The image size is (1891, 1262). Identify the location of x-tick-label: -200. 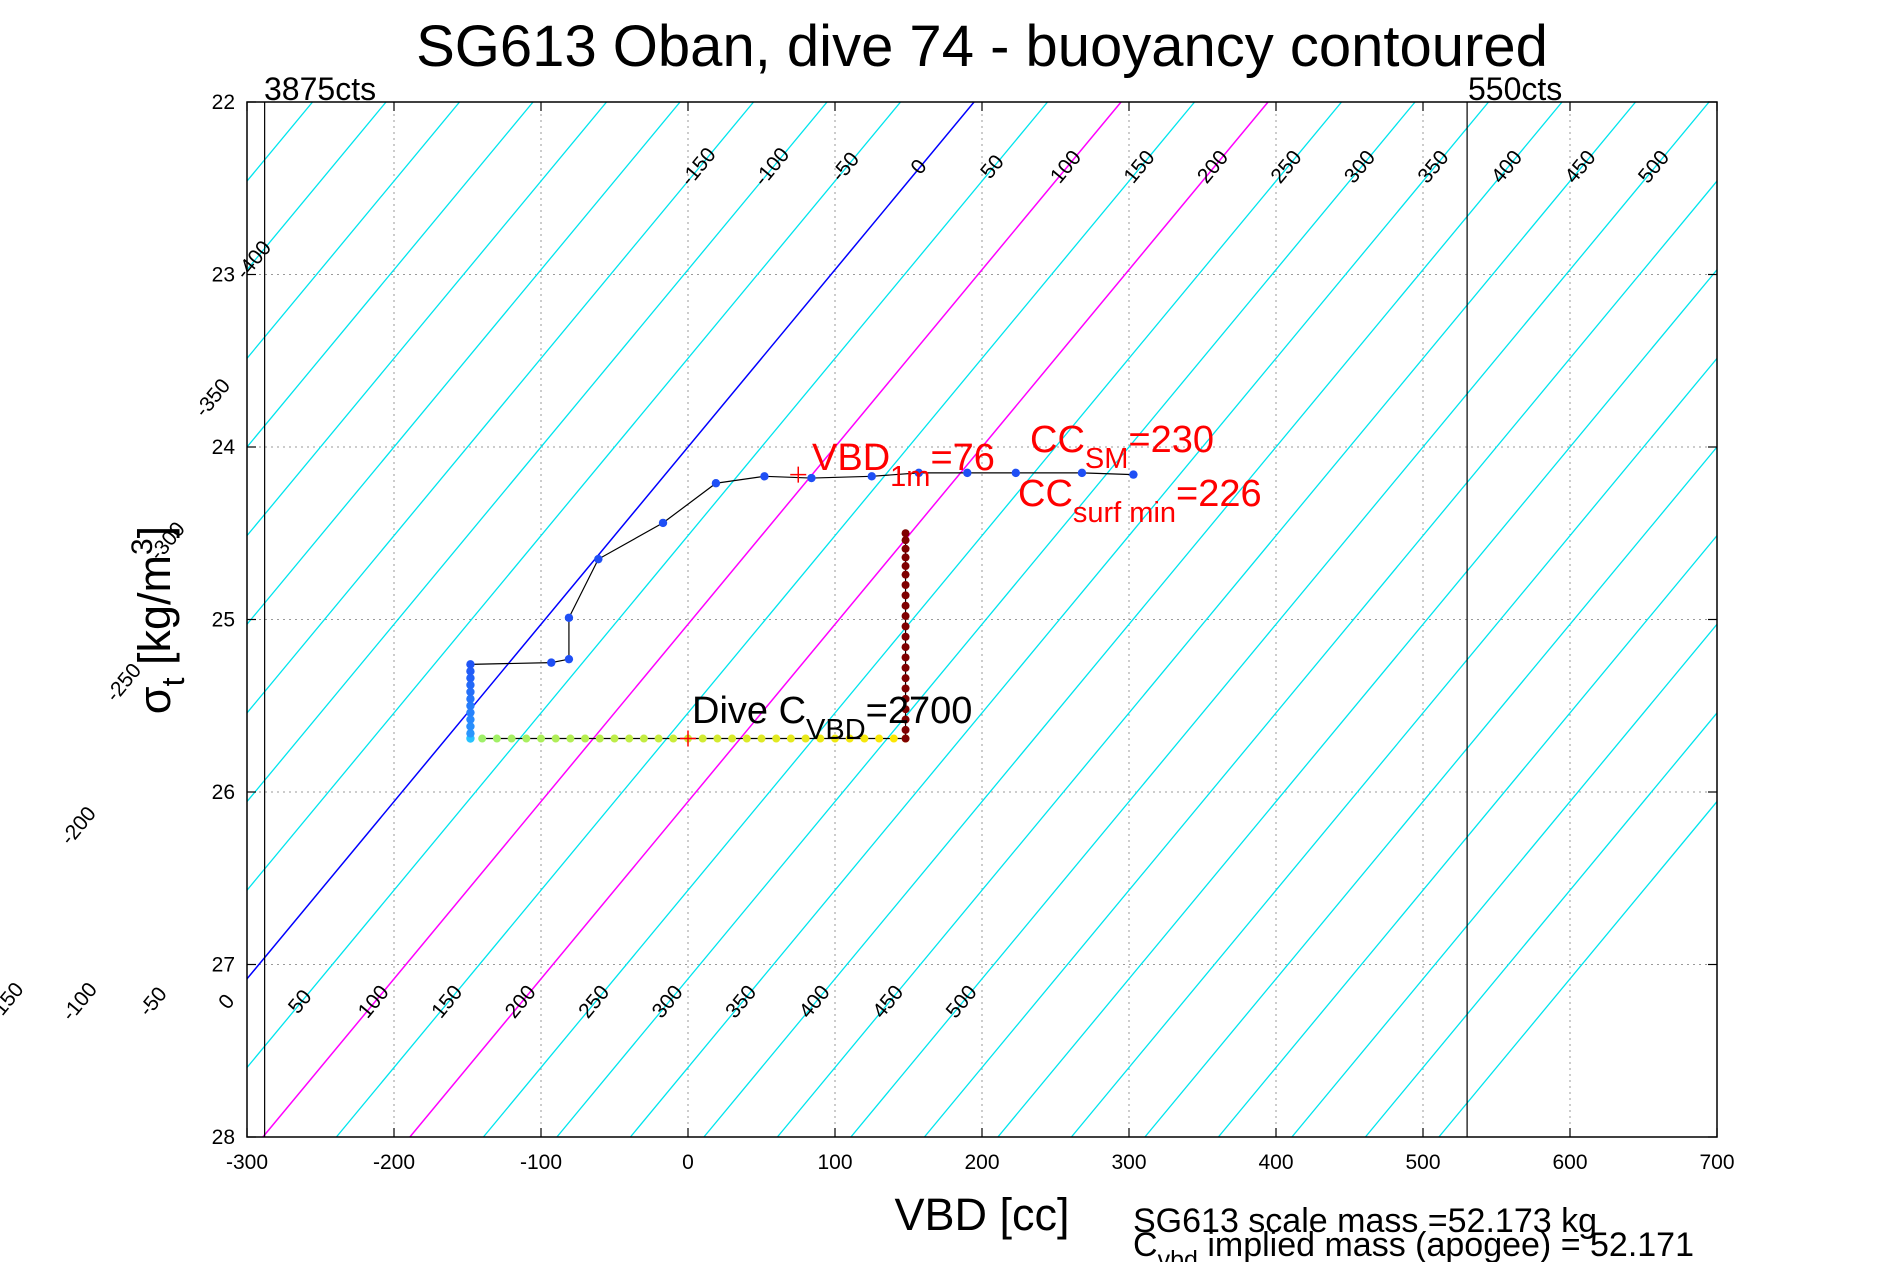
(394, 1162).